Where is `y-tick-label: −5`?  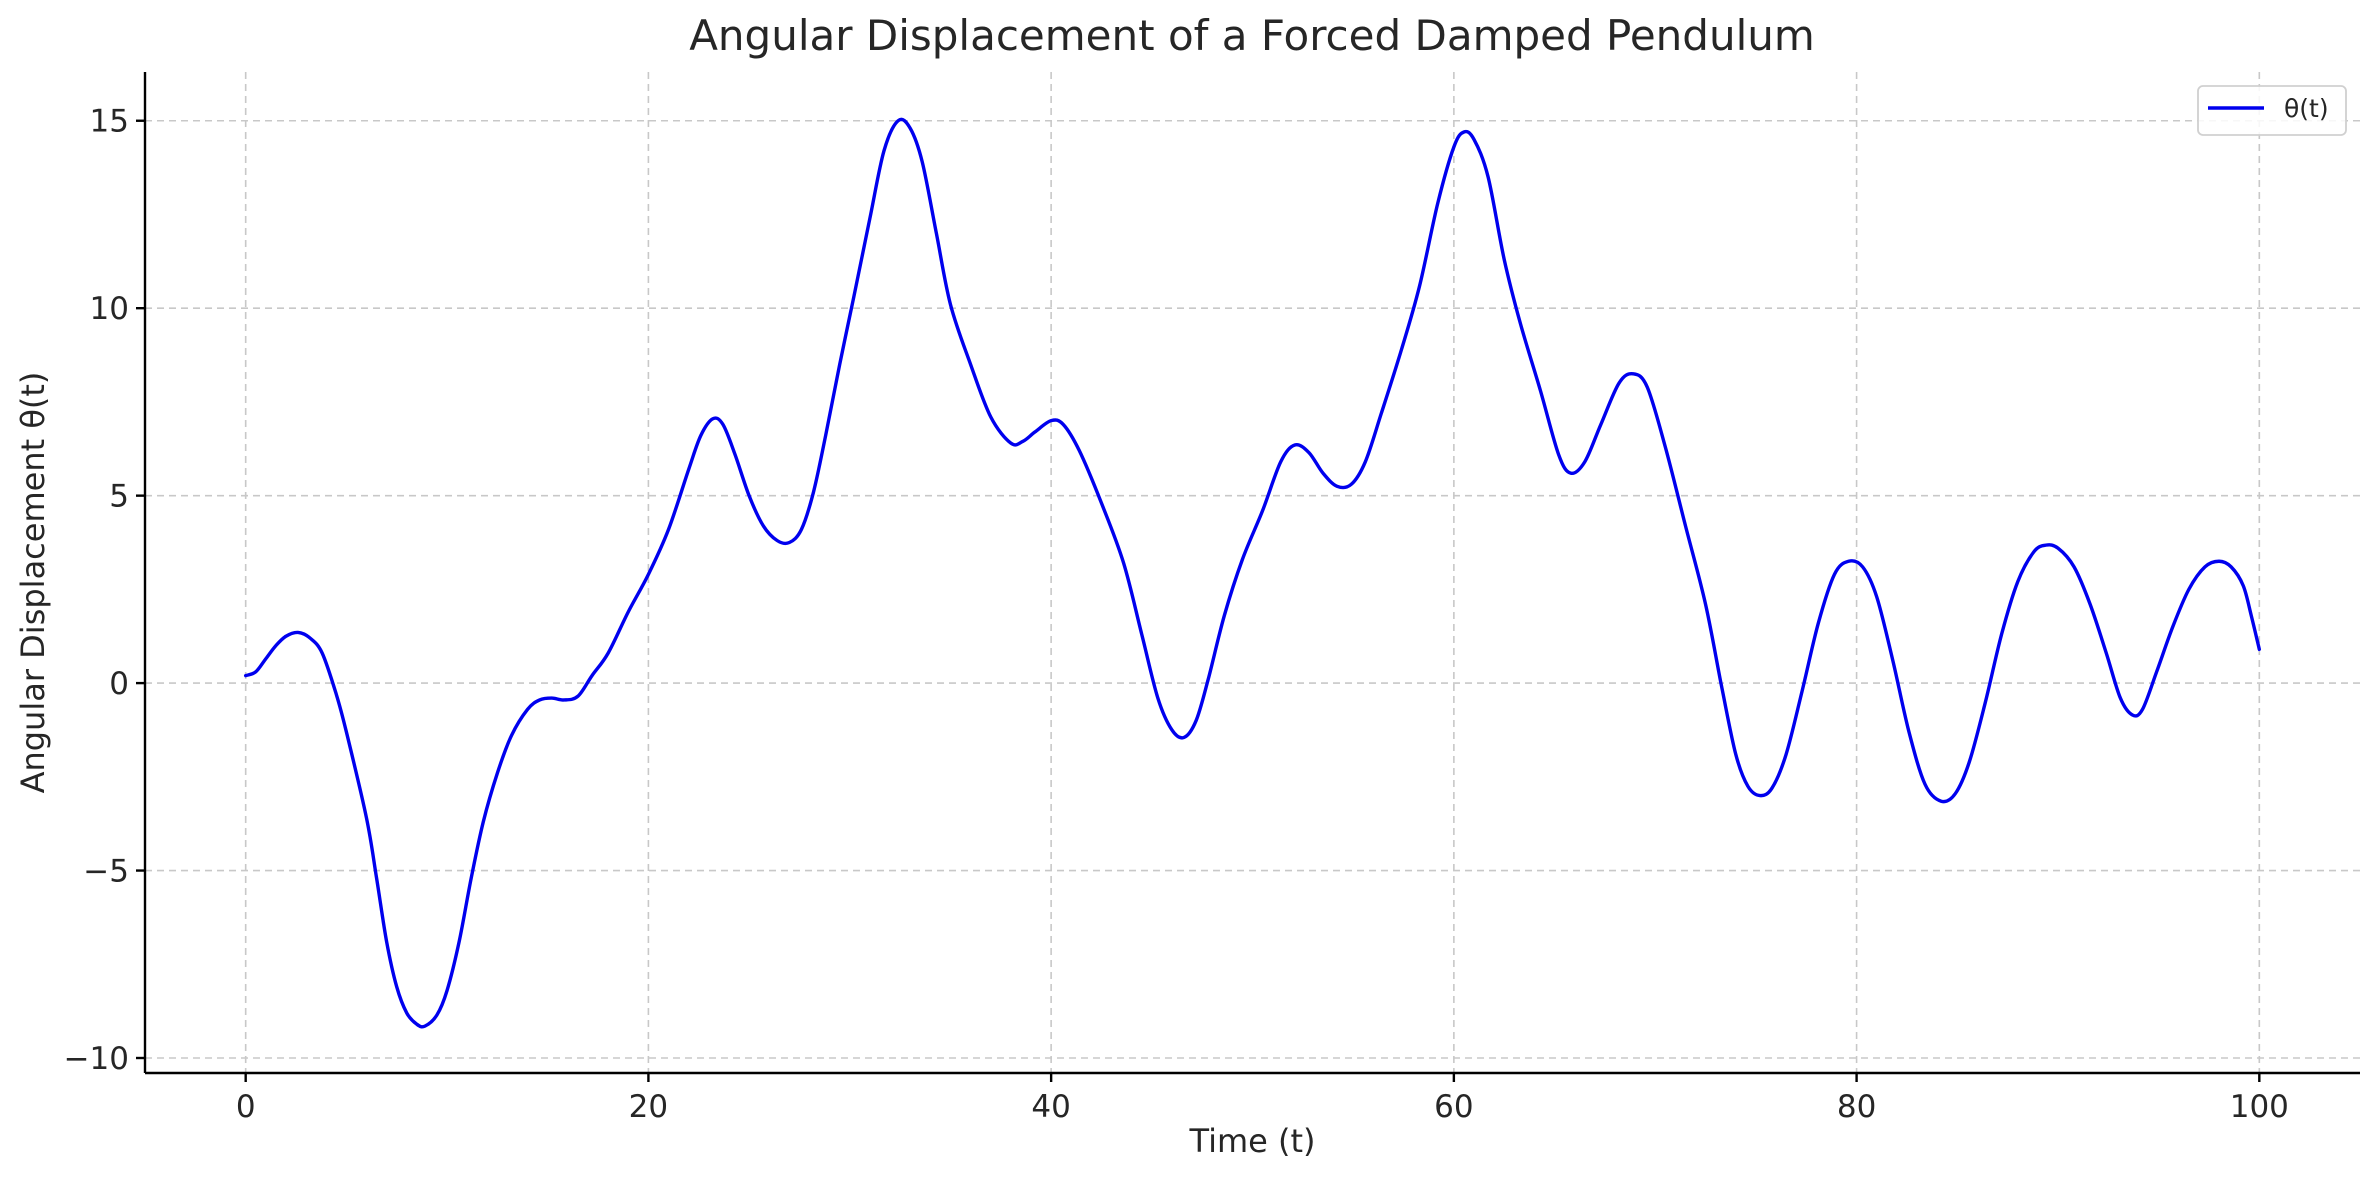
y-tick-label: −5 is located at coordinates (106, 872).